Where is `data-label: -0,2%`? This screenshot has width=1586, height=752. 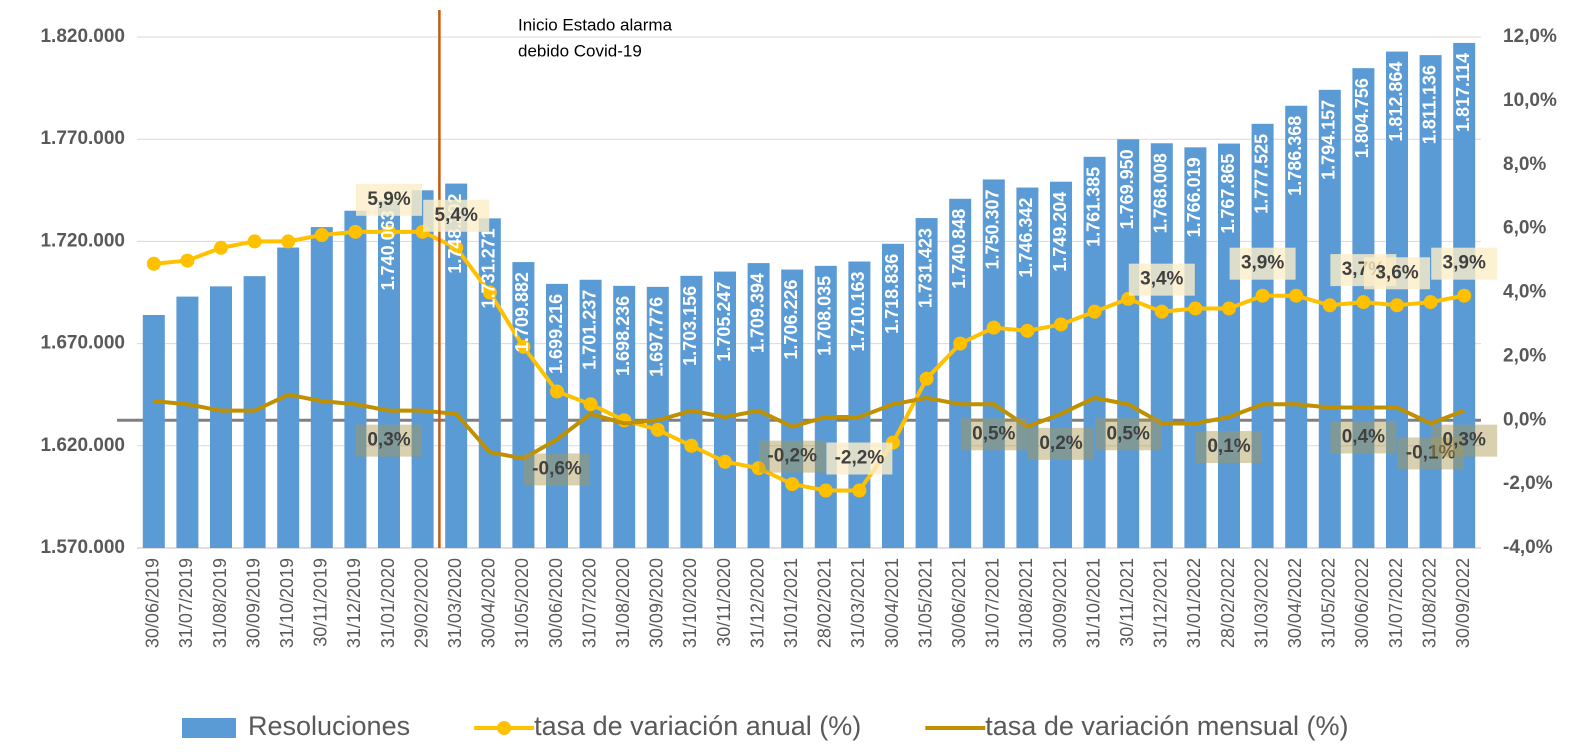 data-label: -0,2% is located at coordinates (792, 456).